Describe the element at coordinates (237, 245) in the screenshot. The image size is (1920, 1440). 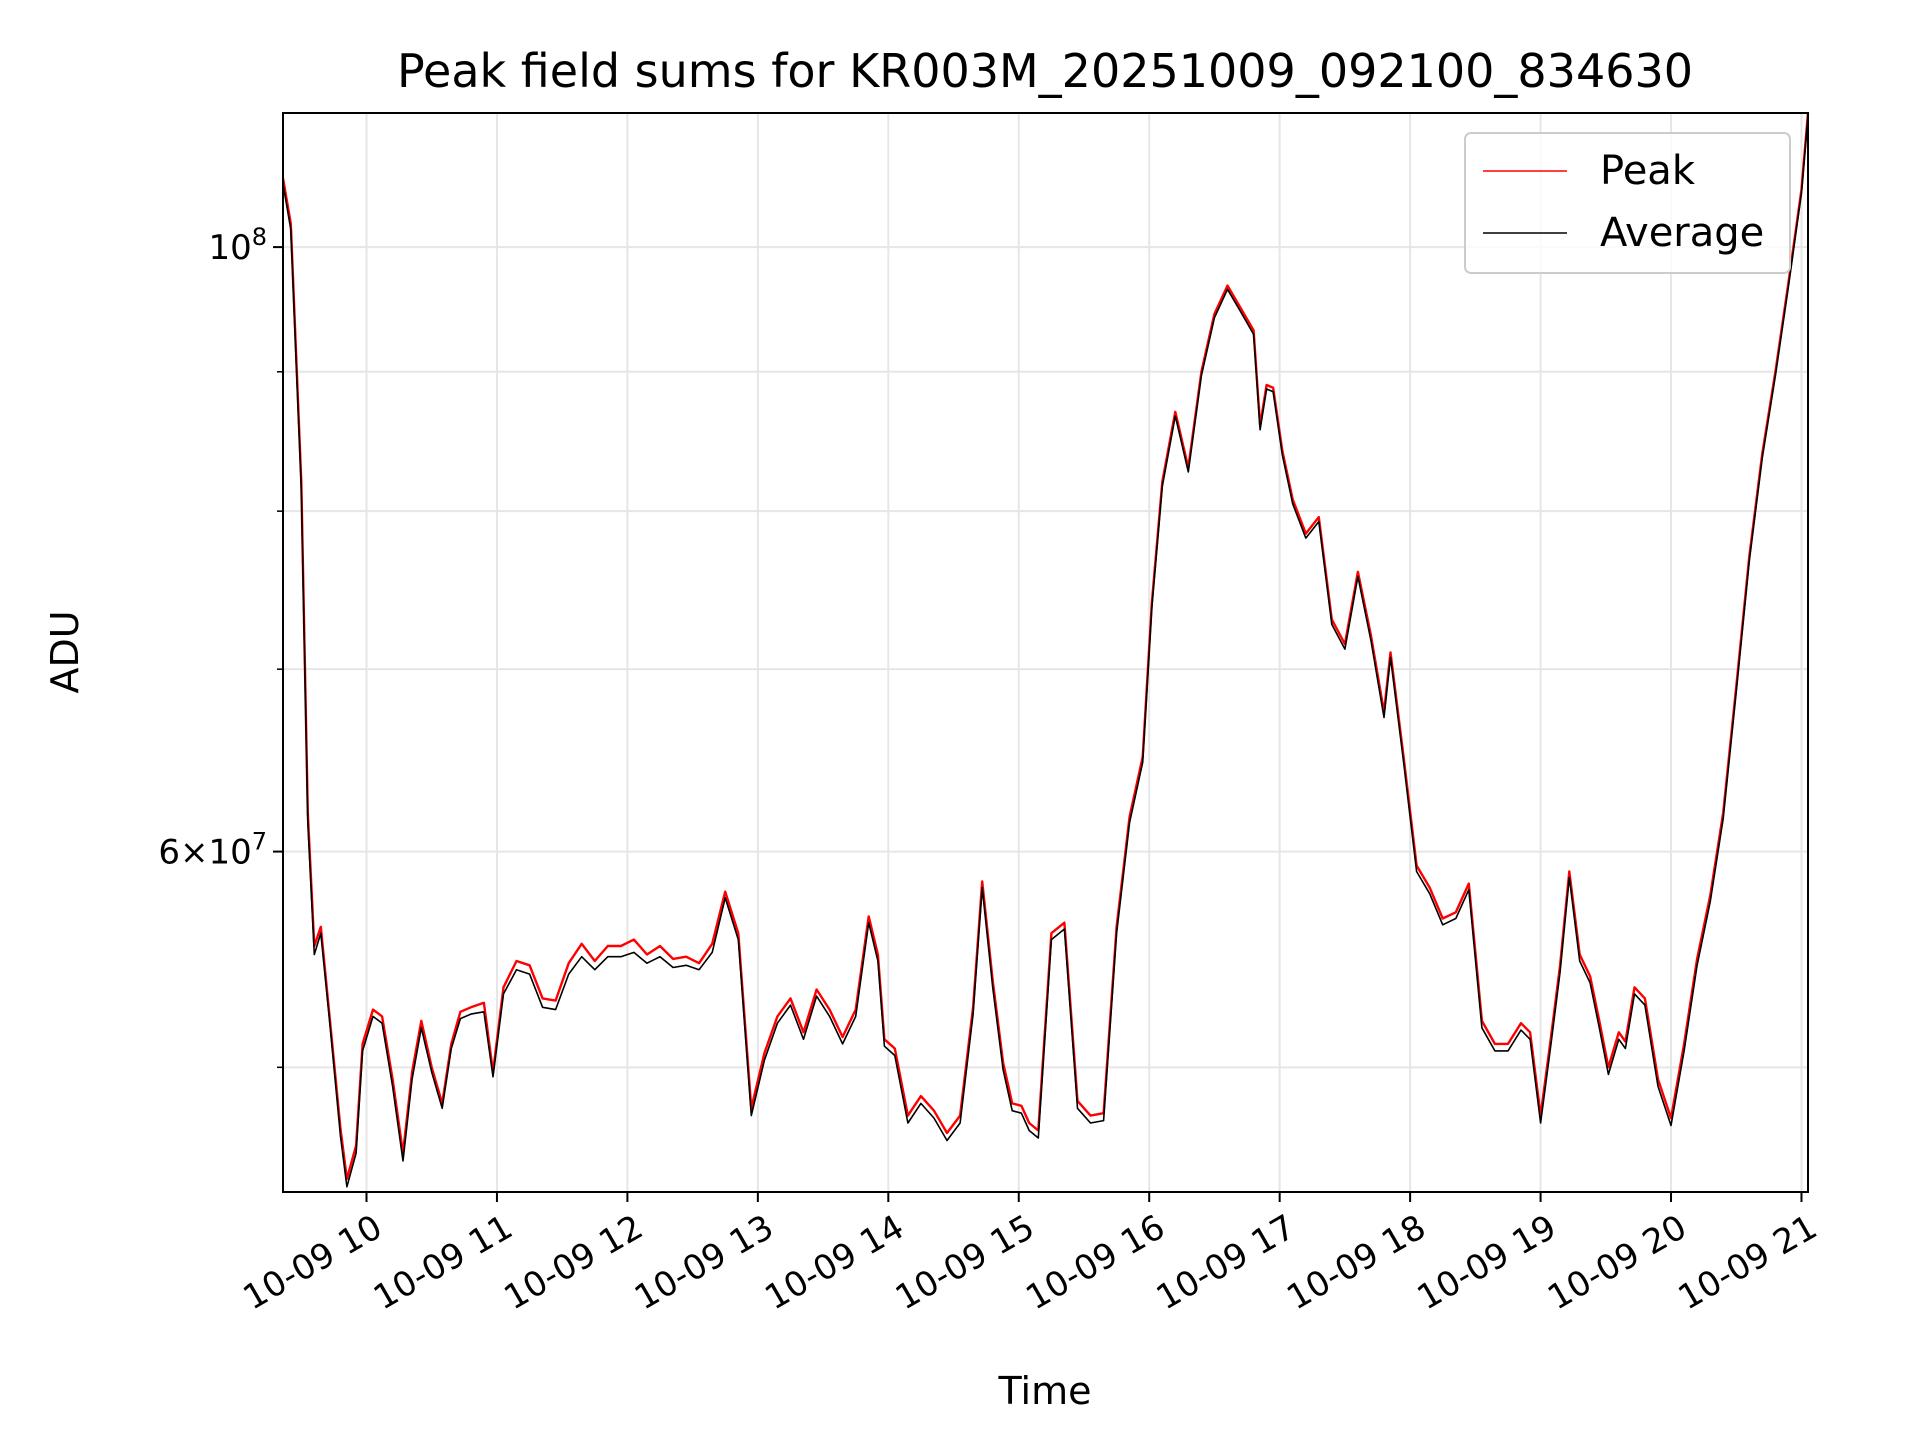
I see `y-tick-label: 108` at that location.